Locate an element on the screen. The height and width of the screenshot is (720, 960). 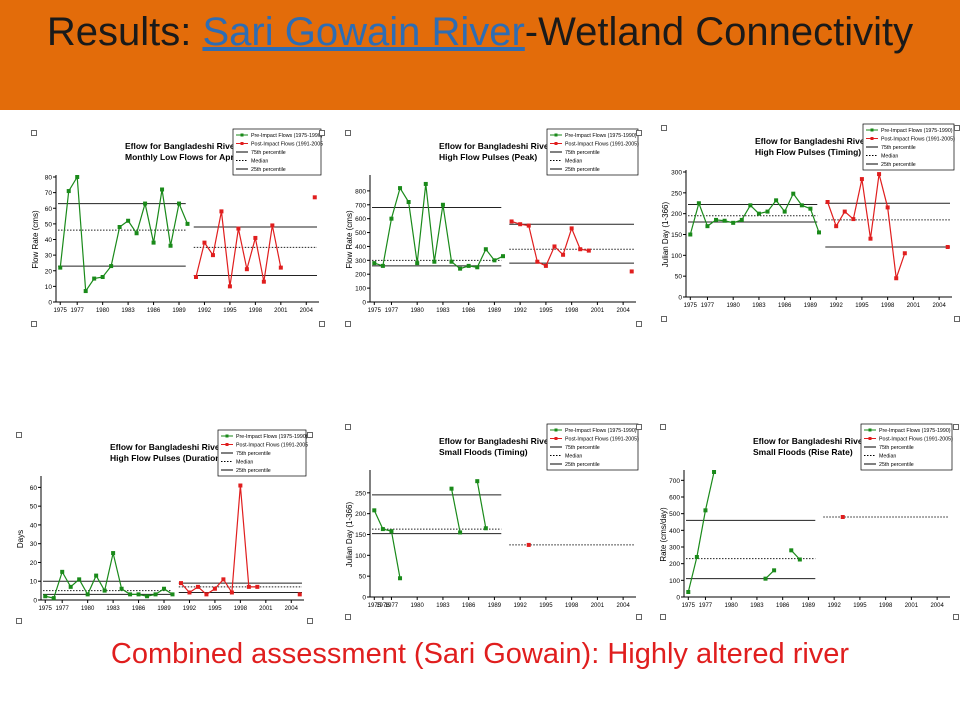
y-axis-label: Days is located at coordinates (20, 539).